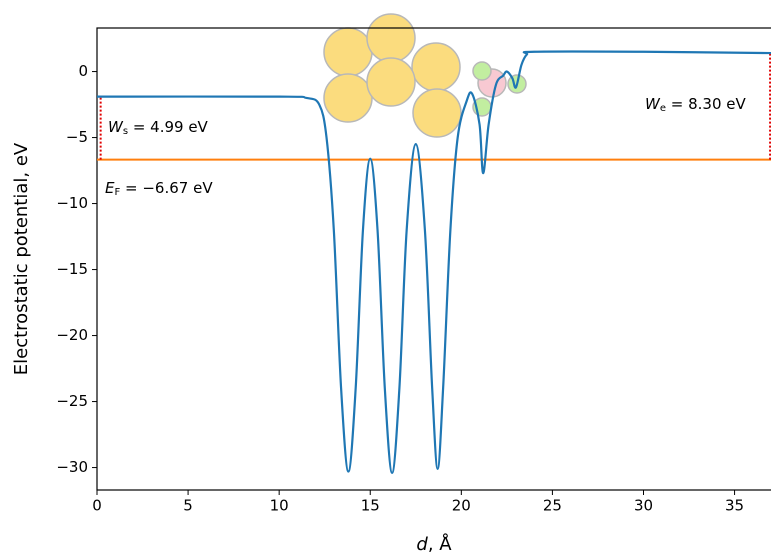  I want to click on annotation-subscript: e, so click(663, 108).